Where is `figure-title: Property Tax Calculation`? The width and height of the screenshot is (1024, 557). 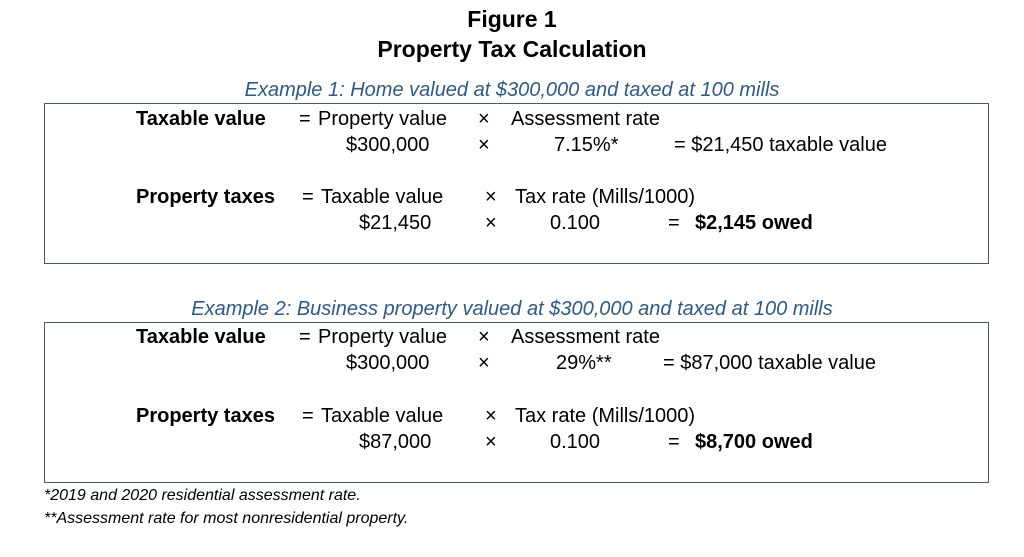 figure-title: Property Tax Calculation is located at coordinates (512, 49).